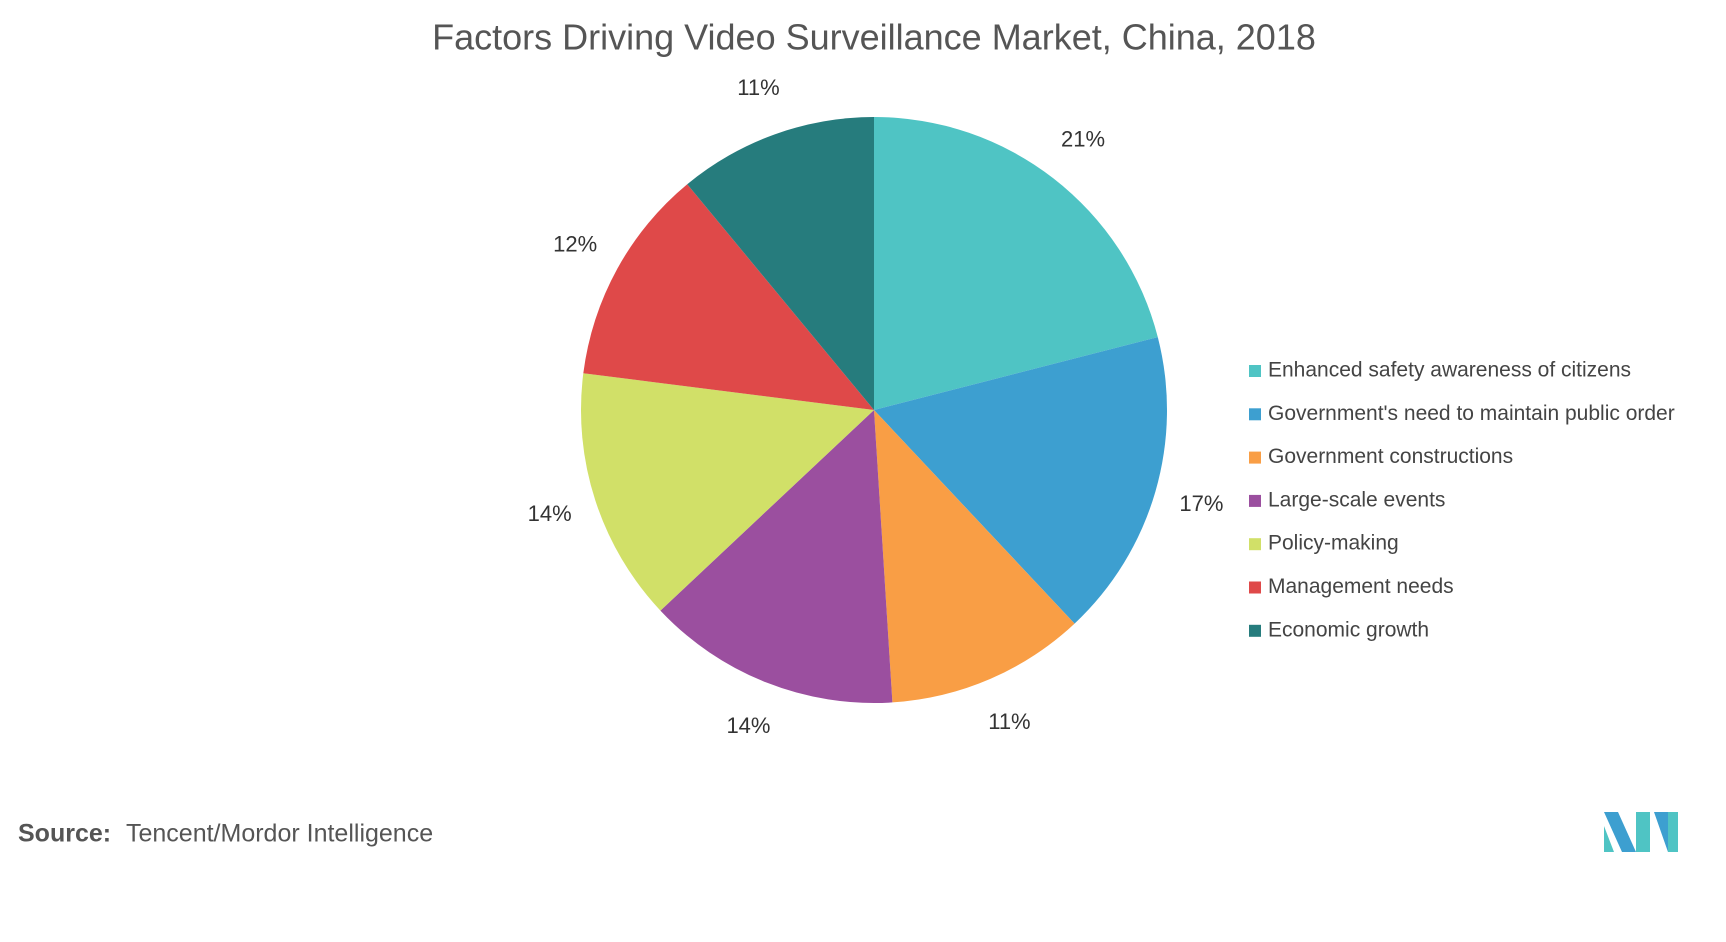  What do you see at coordinates (1361, 586) in the screenshot?
I see `legend-label: Management needs` at bounding box center [1361, 586].